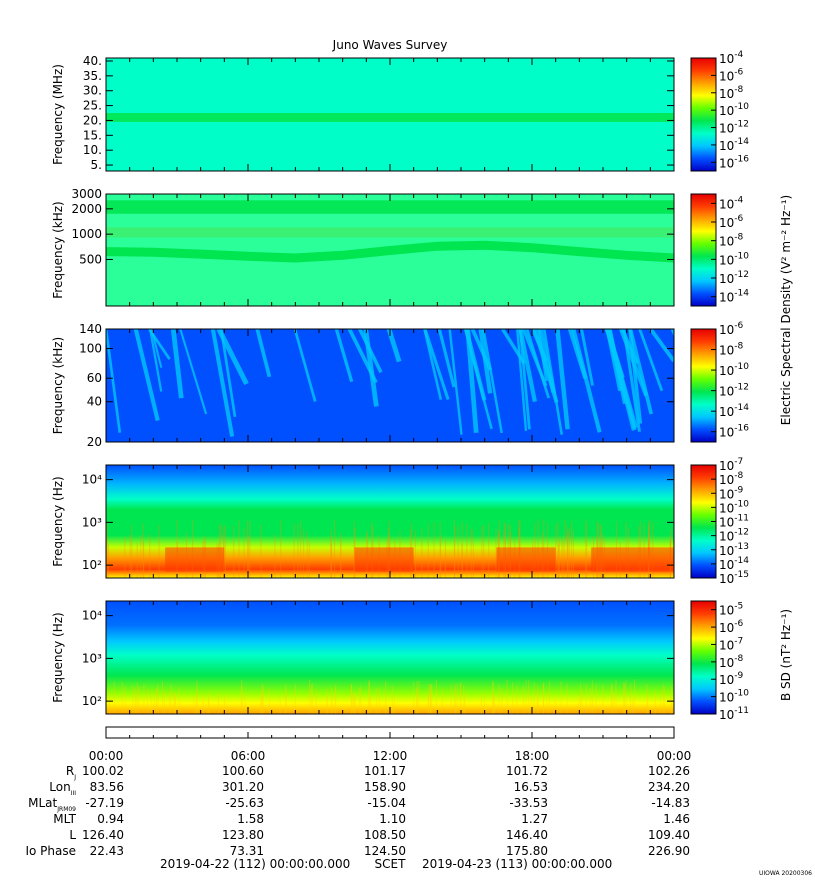  I want to click on ephemeris-value: 83.56, so click(107, 787).